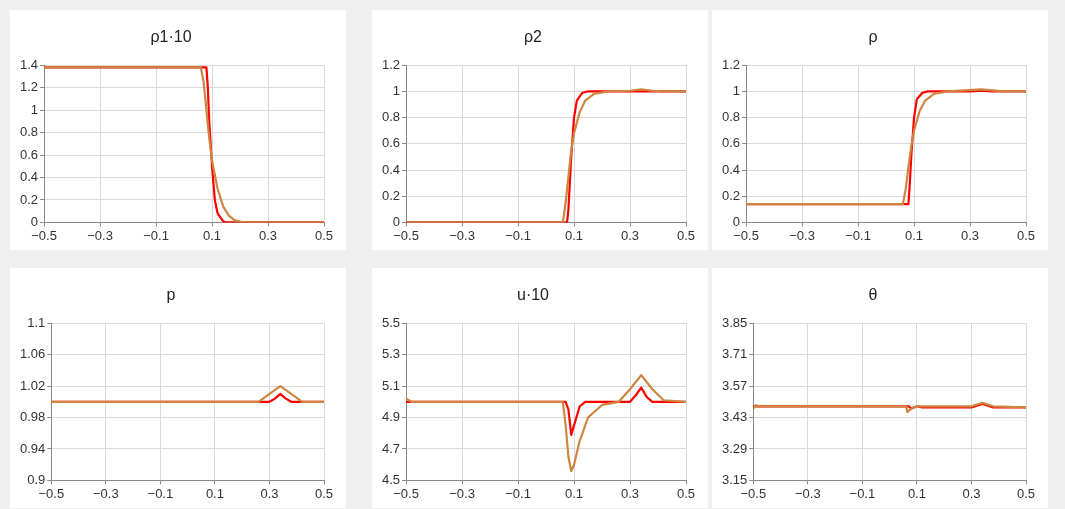  Describe the element at coordinates (32, 385) in the screenshot. I see `y-tick-label: 1.02` at that location.